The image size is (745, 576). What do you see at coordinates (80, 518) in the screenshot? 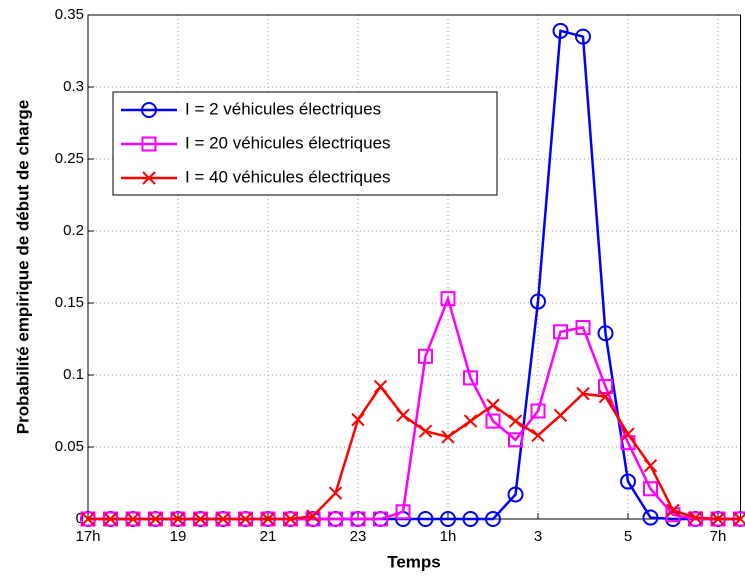
I see `y-tick-label: 0` at bounding box center [80, 518].